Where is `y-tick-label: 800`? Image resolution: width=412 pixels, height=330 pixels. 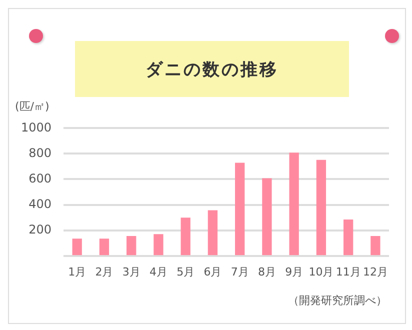
y-tick-label: 800 is located at coordinates (40, 153).